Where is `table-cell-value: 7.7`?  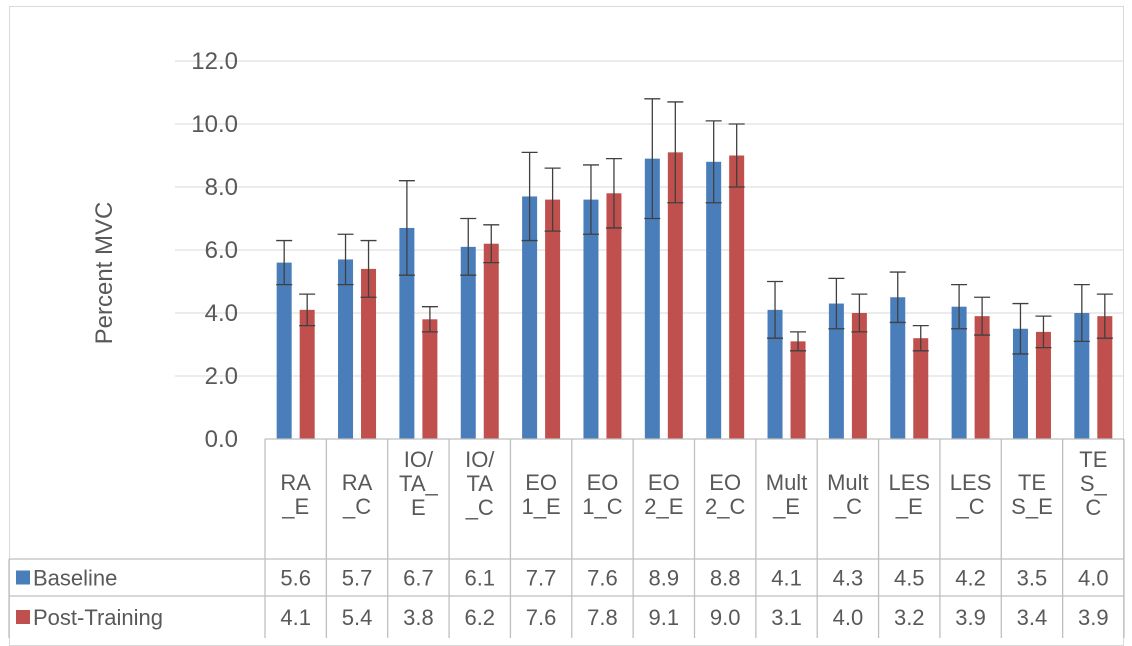 table-cell-value: 7.7 is located at coordinates (541, 578).